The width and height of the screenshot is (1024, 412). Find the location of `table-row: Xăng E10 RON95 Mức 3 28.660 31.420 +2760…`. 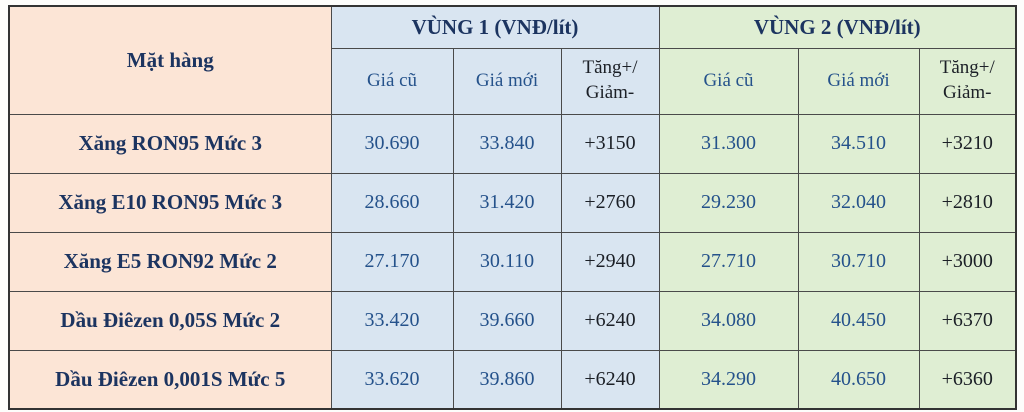

table-row: Xăng E10 RON95 Mức 3 28.660 31.420 +2760… is located at coordinates (512, 202).